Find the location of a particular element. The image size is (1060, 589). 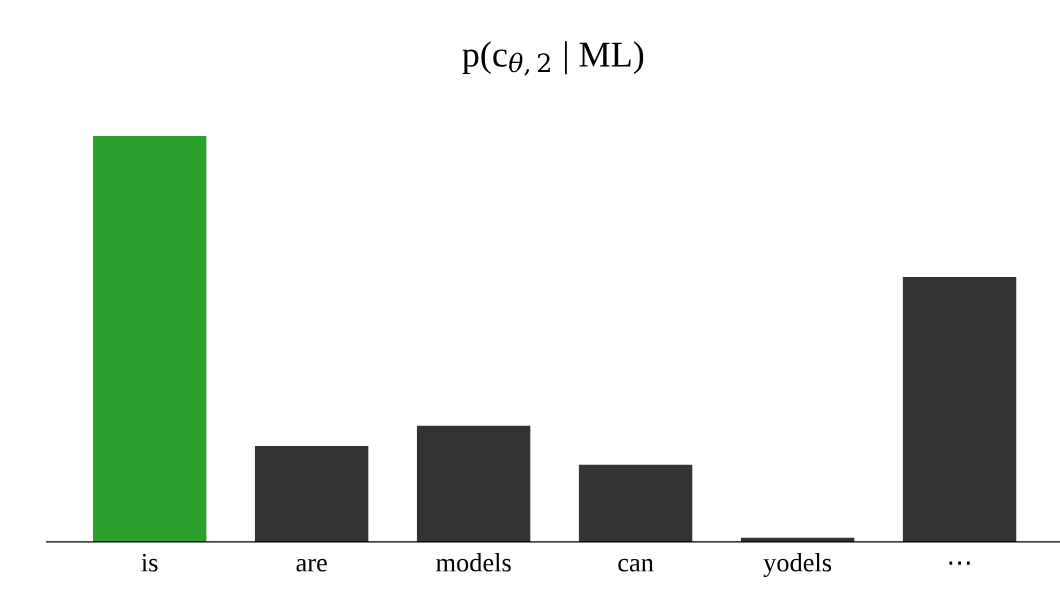

x-tick-label: yodels is located at coordinates (797, 564).